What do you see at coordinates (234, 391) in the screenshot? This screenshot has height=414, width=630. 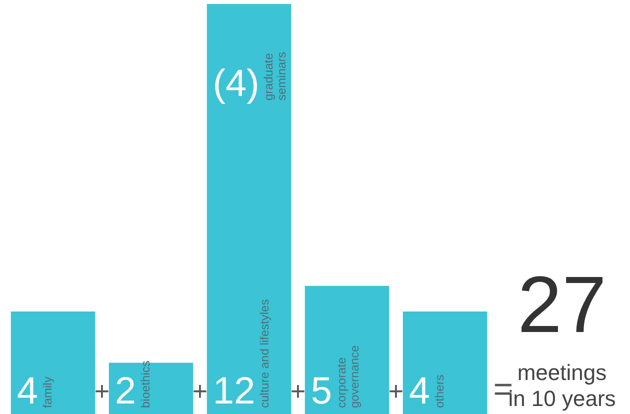 I see `data-label: 12` at bounding box center [234, 391].